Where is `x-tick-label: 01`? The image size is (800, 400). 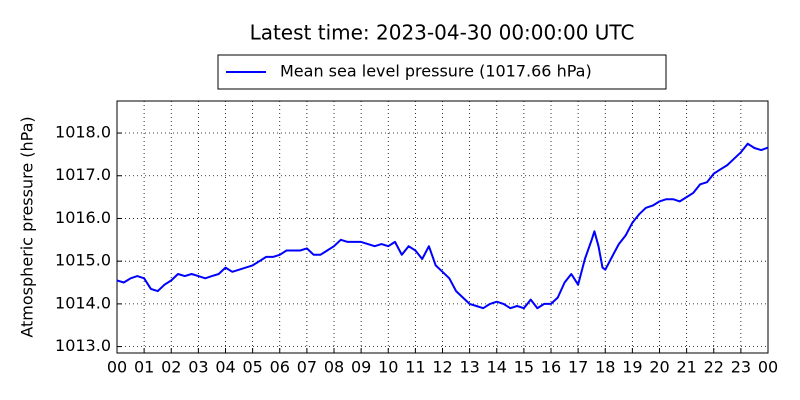 x-tick-label: 01 is located at coordinates (144, 367).